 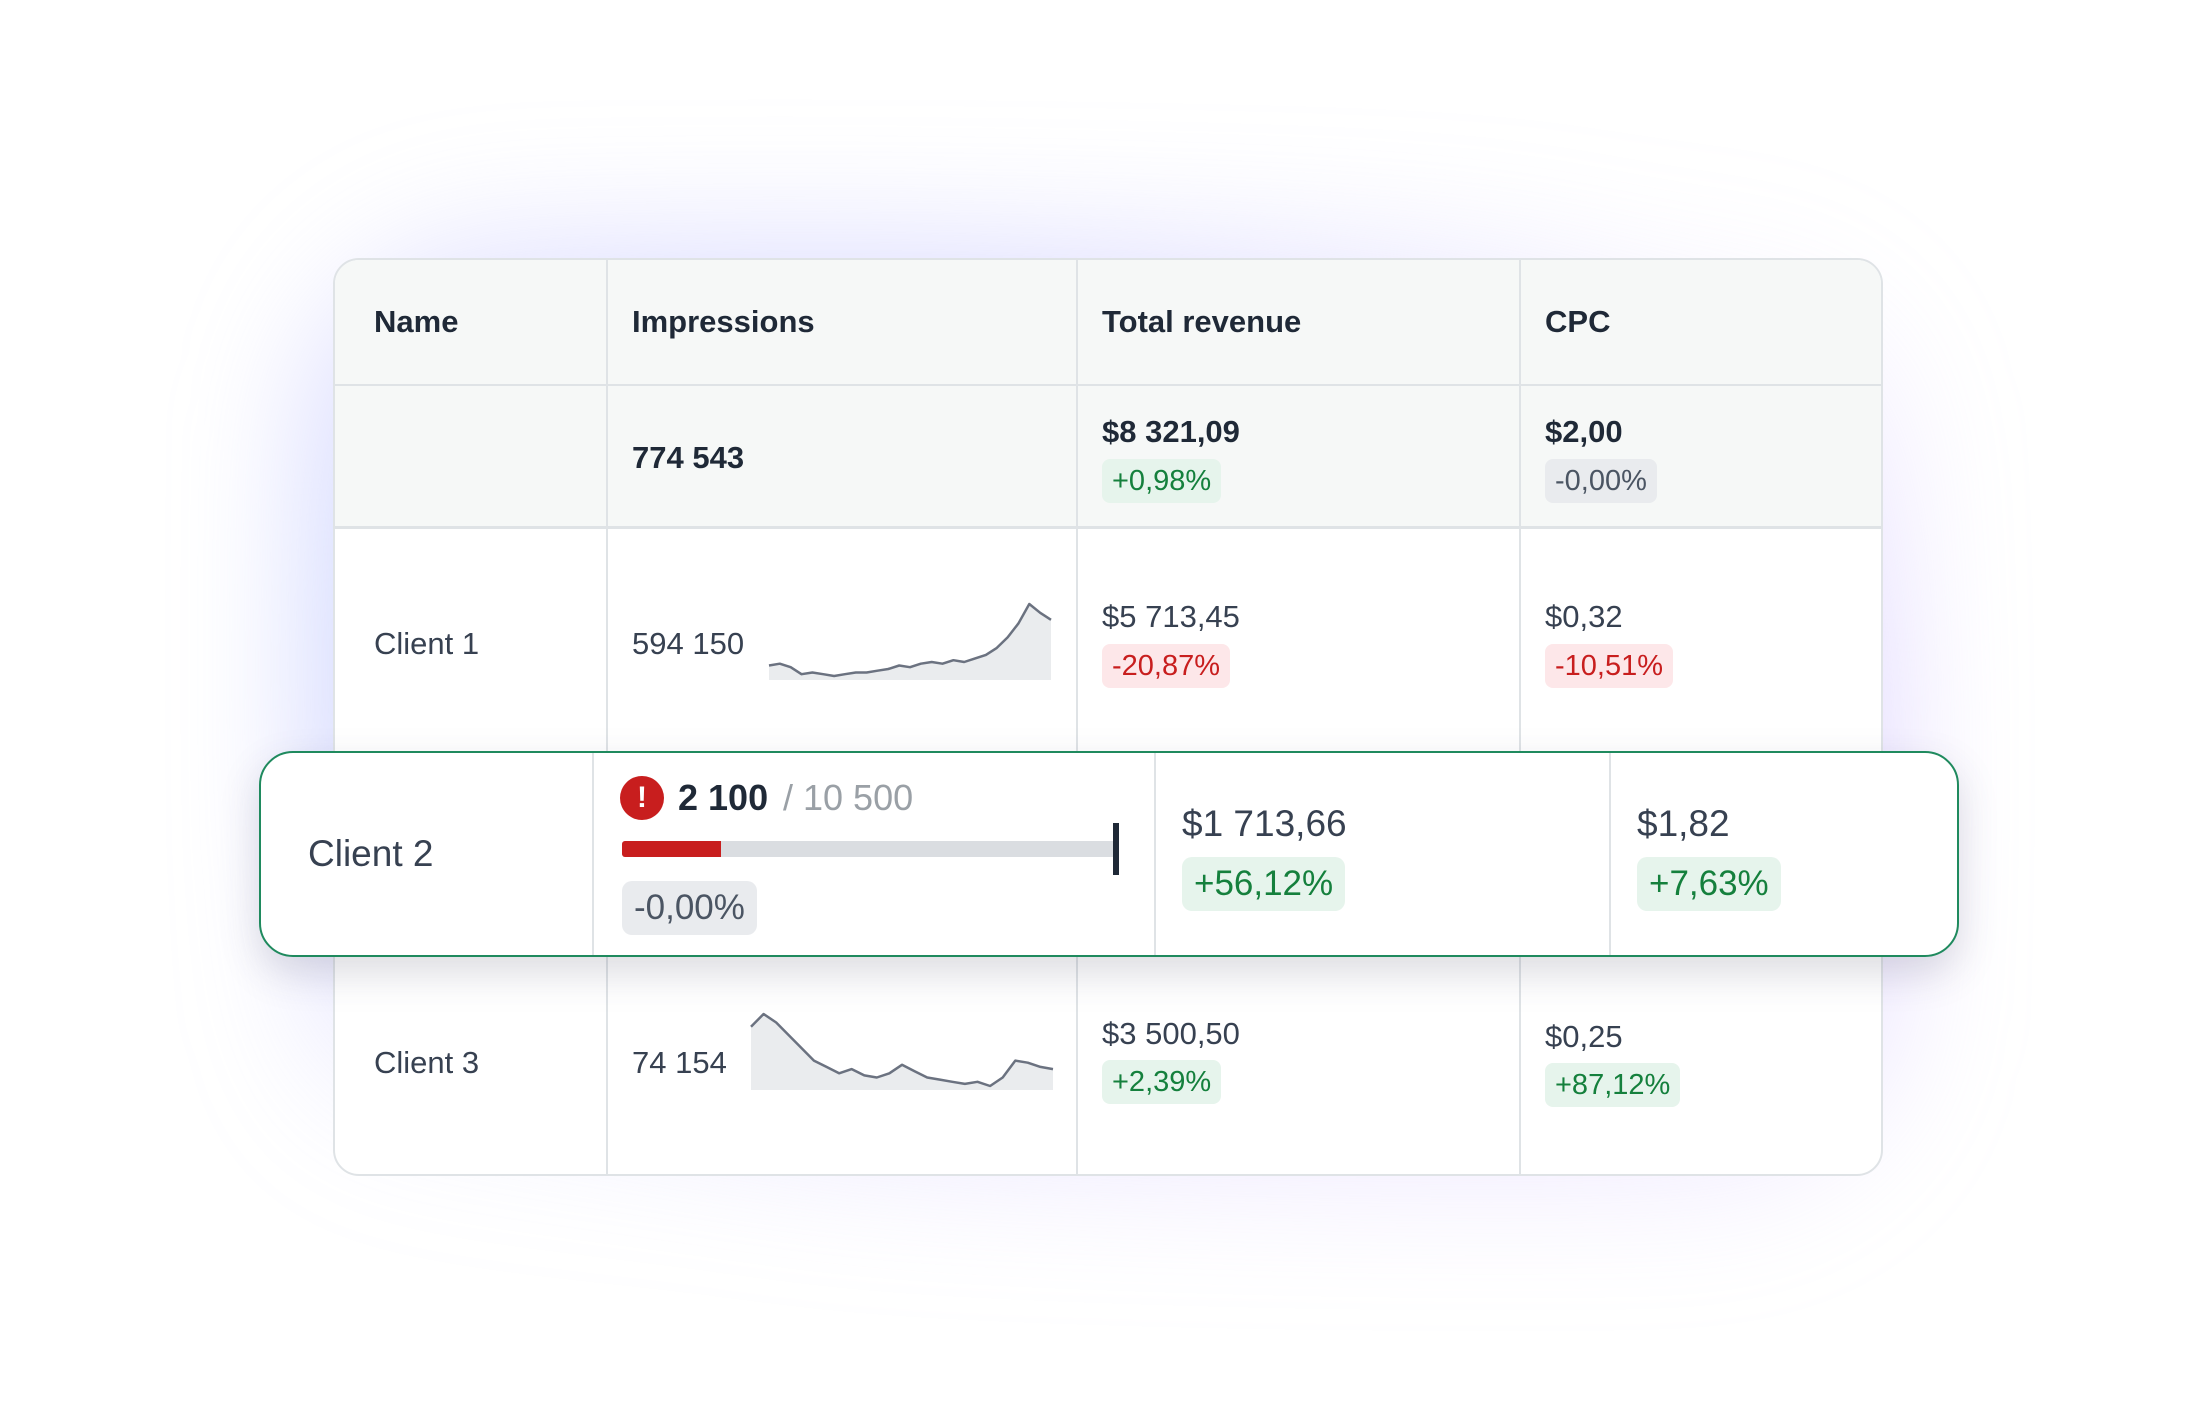 I want to click on row-3-impressions: 74 154, so click(x=679, y=1062).